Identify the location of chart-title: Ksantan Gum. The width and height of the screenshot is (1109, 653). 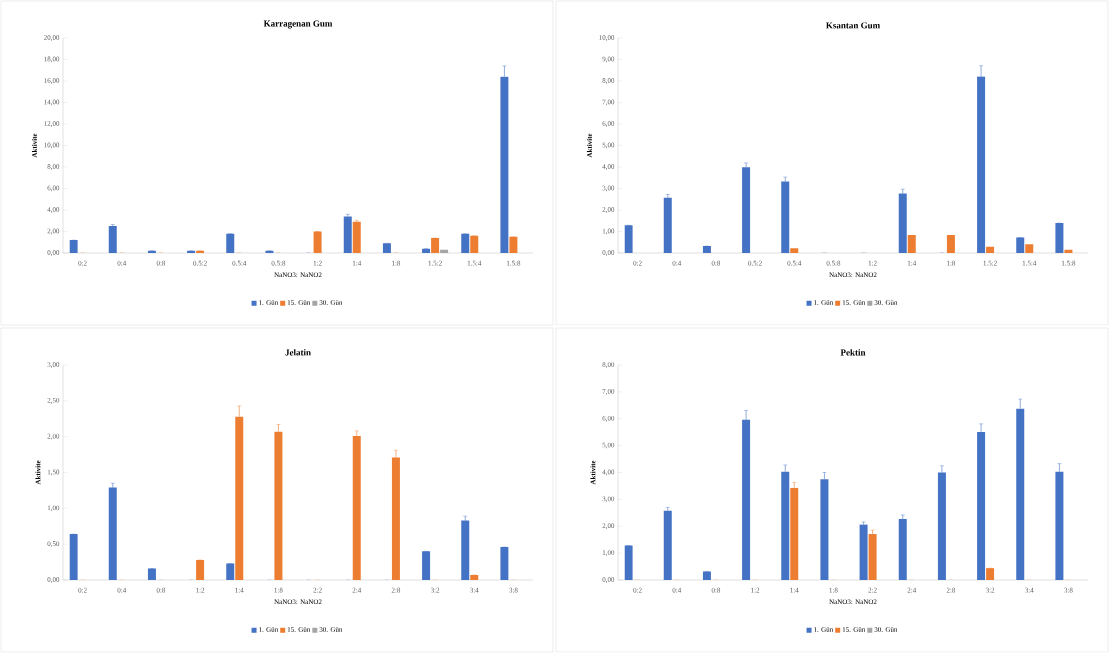
(853, 25).